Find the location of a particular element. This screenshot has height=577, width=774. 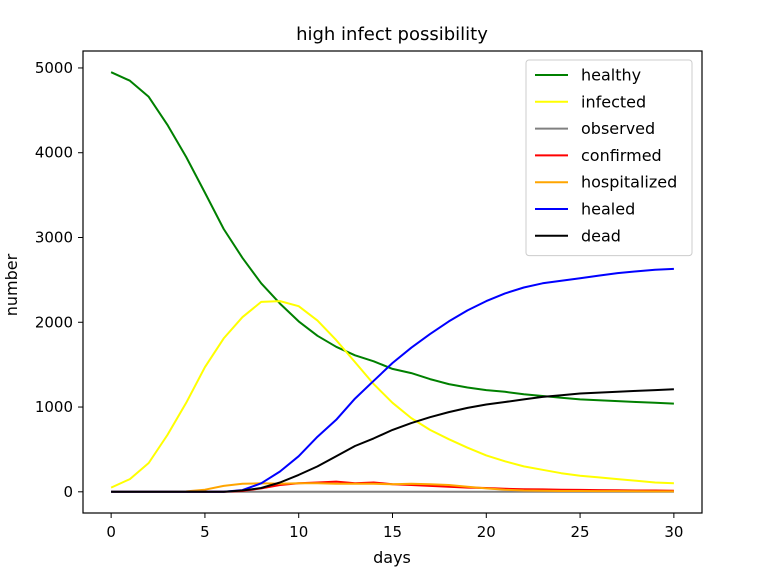

y-tick-label: 4000 is located at coordinates (54, 153).